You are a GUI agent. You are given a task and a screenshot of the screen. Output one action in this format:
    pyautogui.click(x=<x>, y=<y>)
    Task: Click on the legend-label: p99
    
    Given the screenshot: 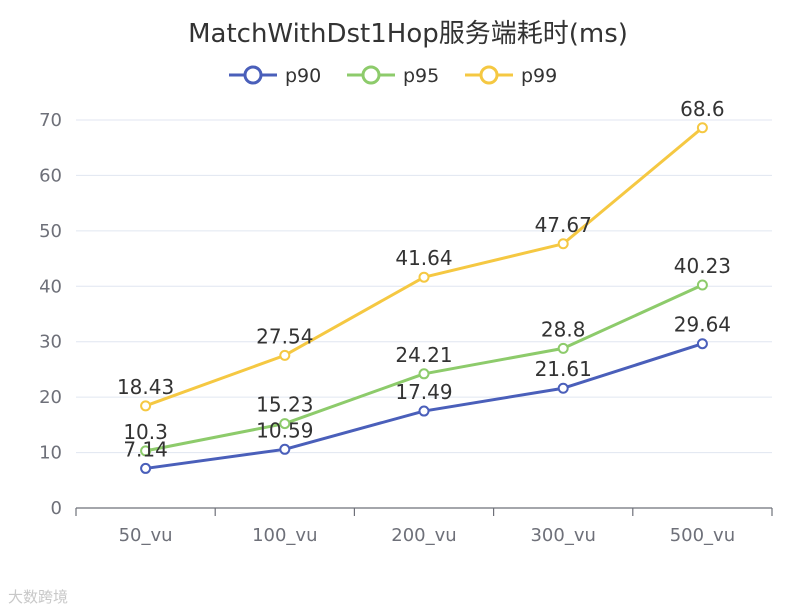 What is the action you would take?
    pyautogui.click(x=539, y=76)
    